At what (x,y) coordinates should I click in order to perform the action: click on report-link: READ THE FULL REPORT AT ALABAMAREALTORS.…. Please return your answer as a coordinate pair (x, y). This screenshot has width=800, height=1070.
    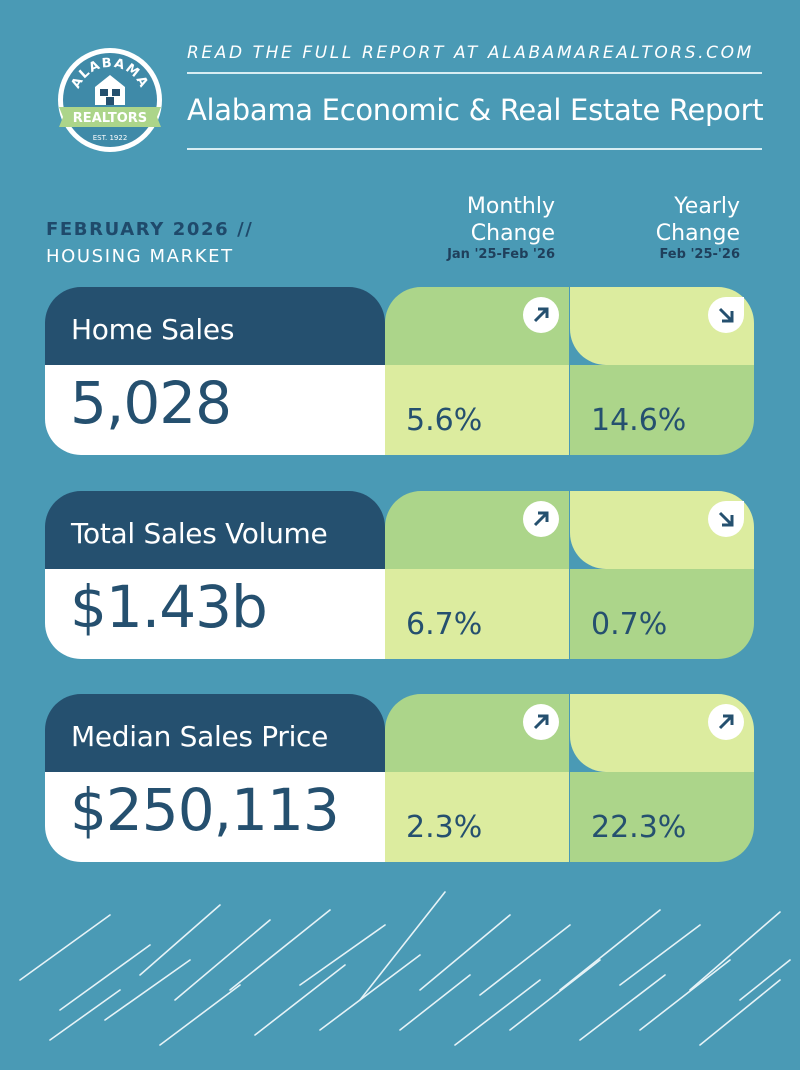
    Looking at the image, I should click on (470, 53).